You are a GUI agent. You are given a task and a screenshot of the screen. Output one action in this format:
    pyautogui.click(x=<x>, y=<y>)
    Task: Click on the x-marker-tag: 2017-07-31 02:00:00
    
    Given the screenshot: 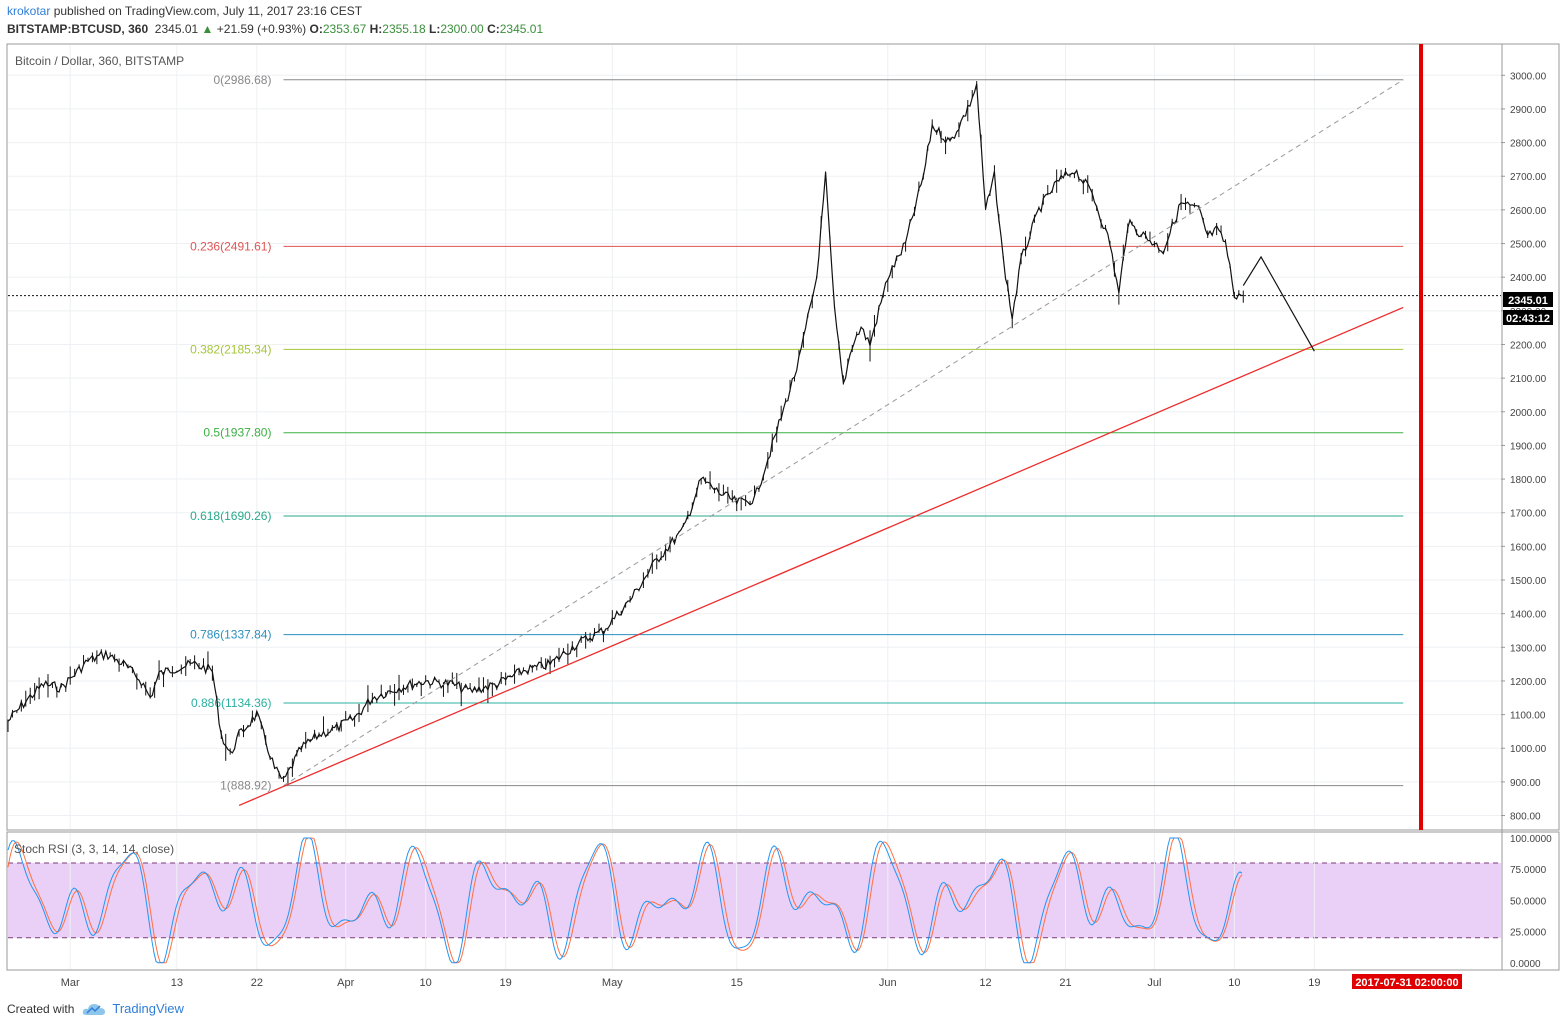 What is the action you would take?
    pyautogui.click(x=1407, y=981)
    